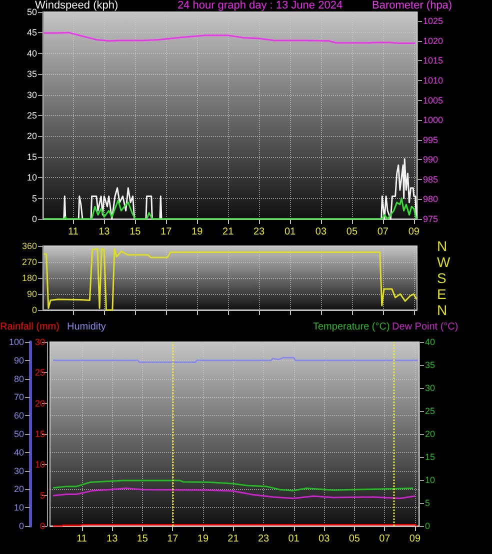  What do you see at coordinates (31, 115) in the screenshot?
I see `y-tick-label: 25` at bounding box center [31, 115].